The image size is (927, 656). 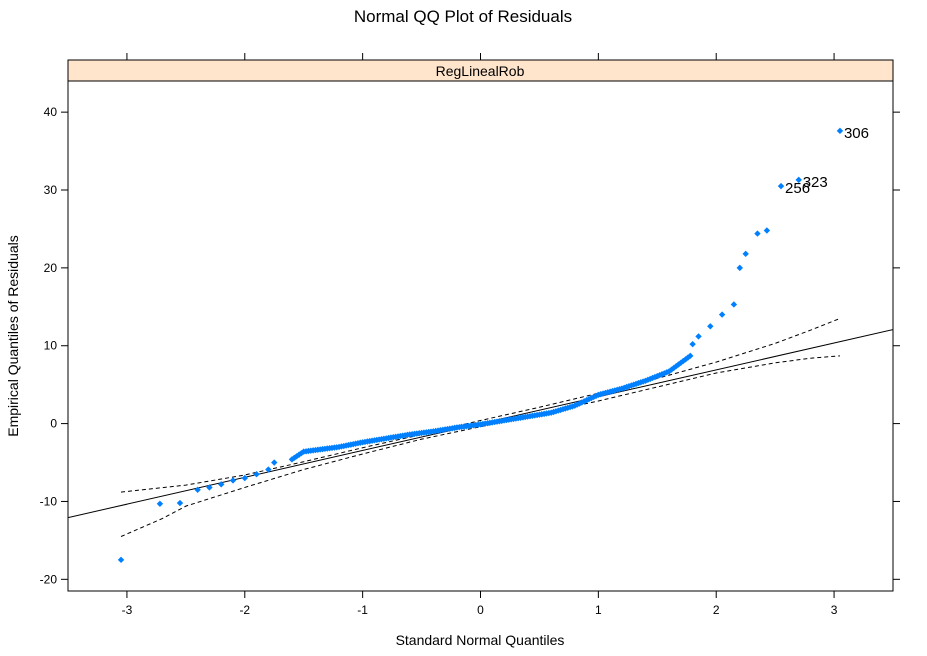 I want to click on y-tick-label: 20, so click(x=51, y=268).